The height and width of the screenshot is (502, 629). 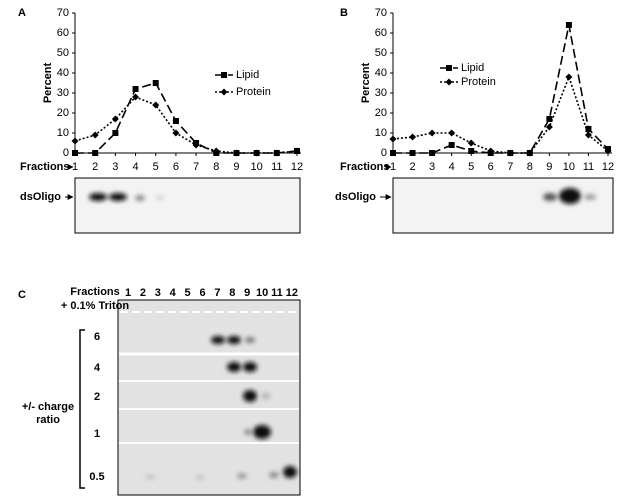 I want to click on ratio-title: ratio, so click(x=48, y=420).